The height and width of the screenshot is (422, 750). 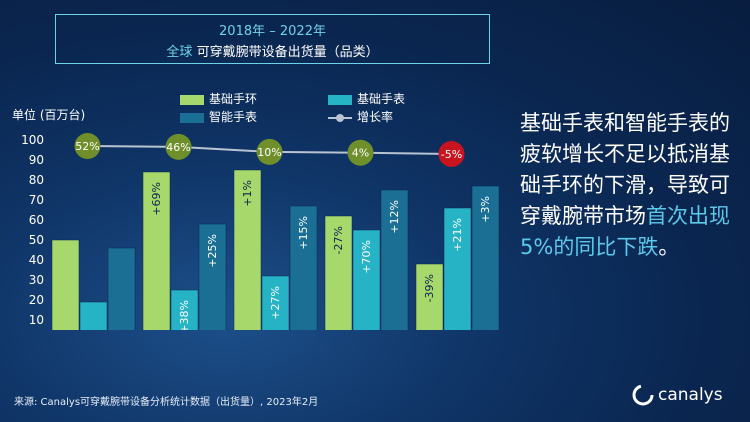 What do you see at coordinates (166, 402) in the screenshot?
I see `source-note: 来源: Canalys可穿戴腕带设备分析统计数据（出货量）, 2023年2月` at bounding box center [166, 402].